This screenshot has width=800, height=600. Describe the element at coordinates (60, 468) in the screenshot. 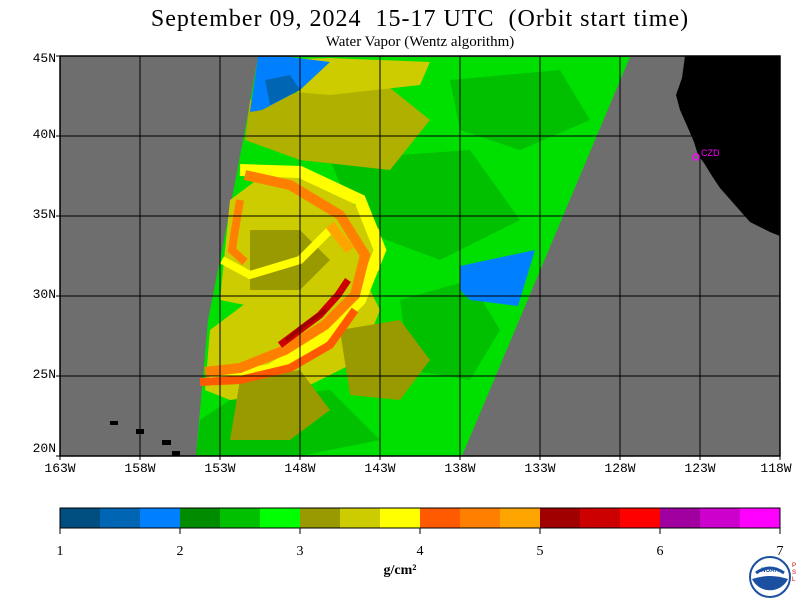

I see `lon-label-163w: 163W` at that location.